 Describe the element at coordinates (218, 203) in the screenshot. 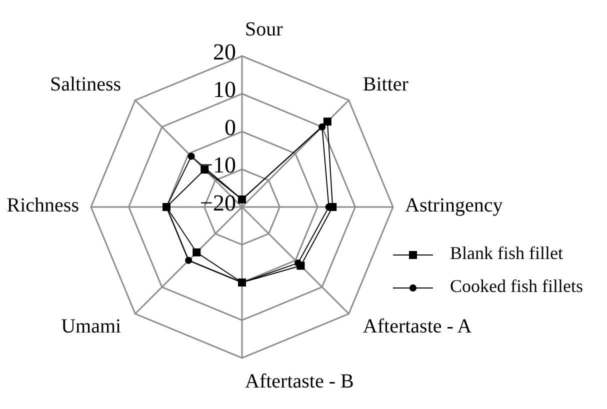

I see `y-tick-label: −20` at that location.